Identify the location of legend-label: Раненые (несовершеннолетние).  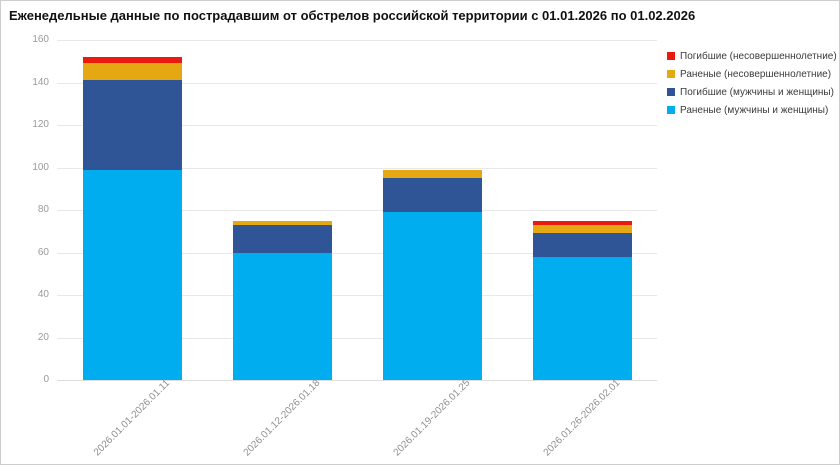
(756, 74).